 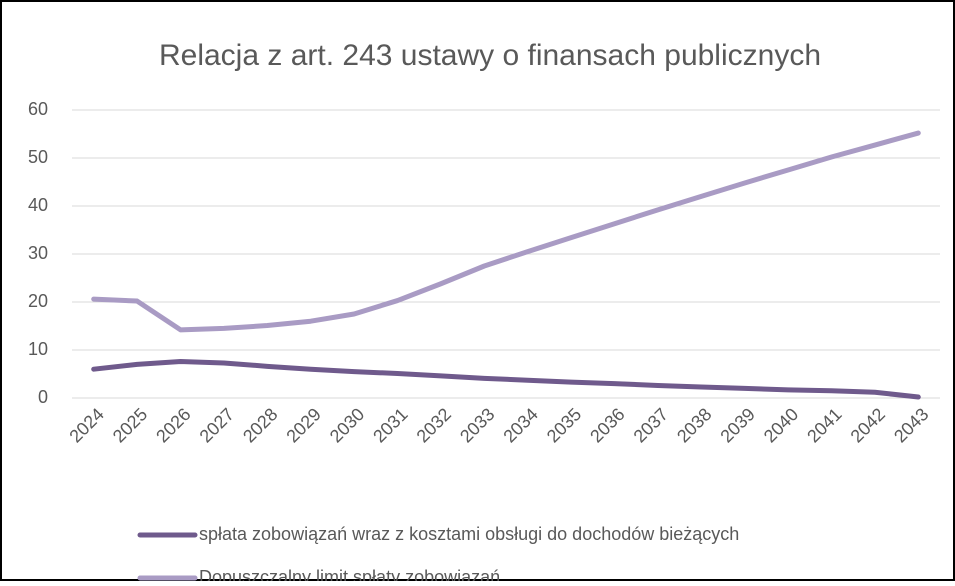 I want to click on y-tick-label: 50, so click(x=38, y=157).